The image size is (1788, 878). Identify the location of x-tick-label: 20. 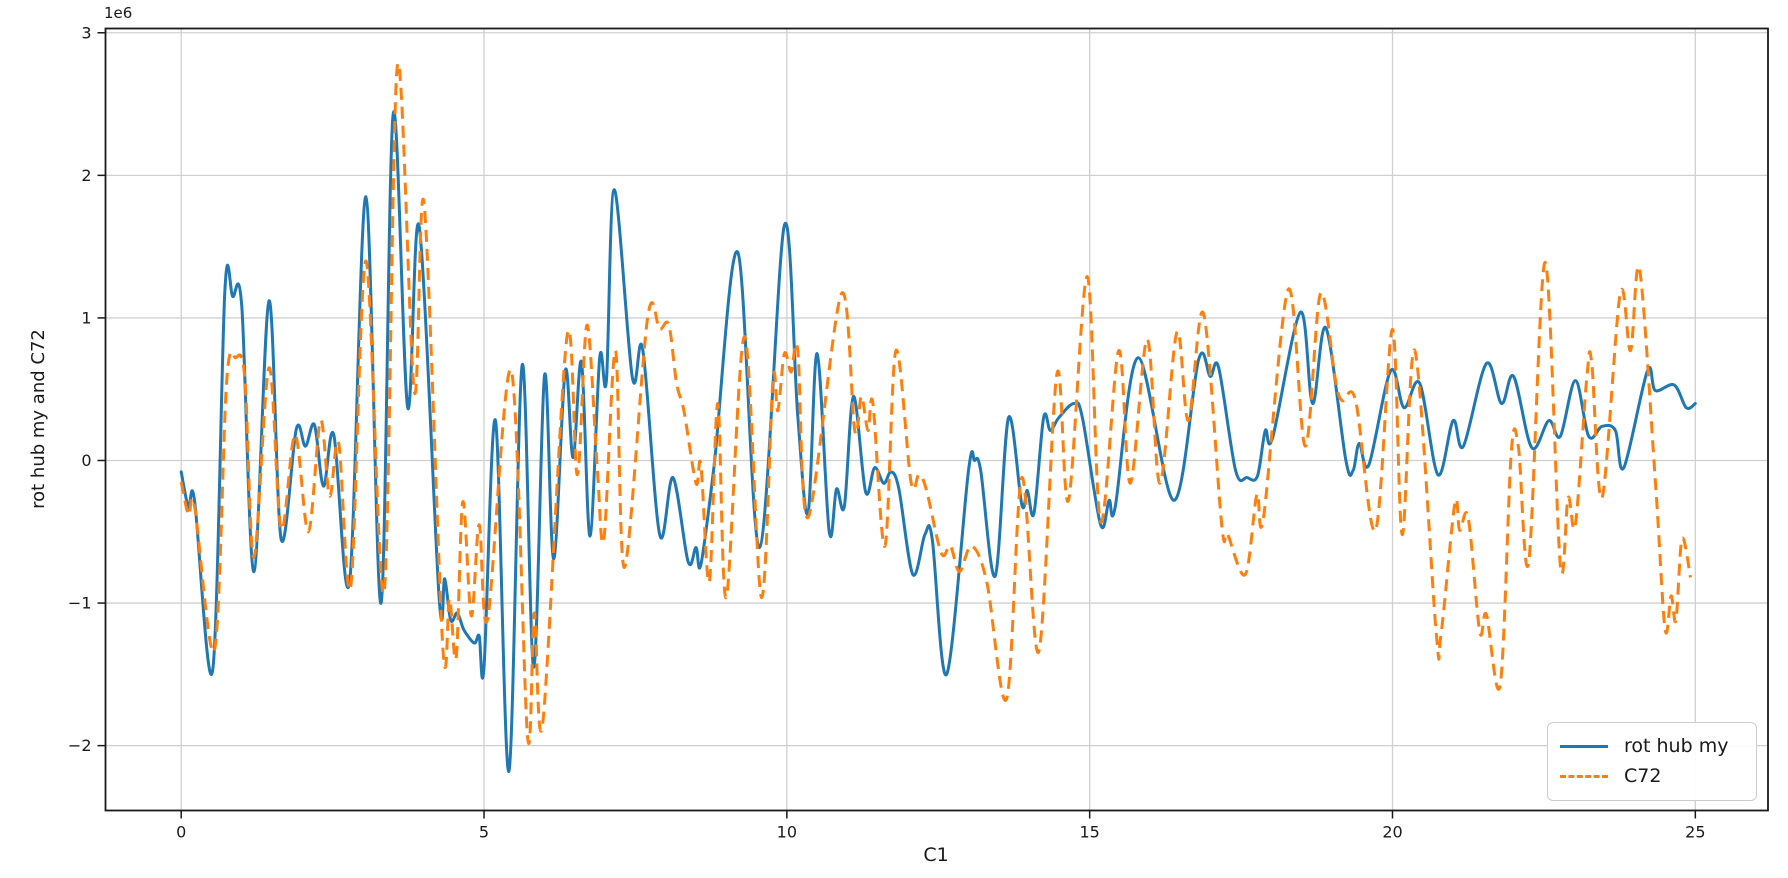
(1392, 832).